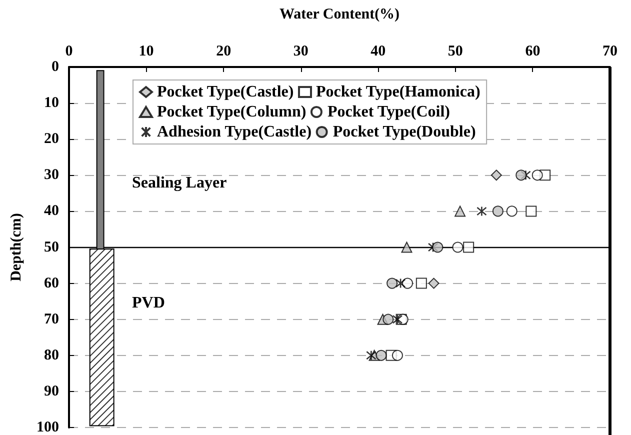 The height and width of the screenshot is (435, 631). Describe the element at coordinates (55, 67) in the screenshot. I see `y-tick-label: 0` at that location.